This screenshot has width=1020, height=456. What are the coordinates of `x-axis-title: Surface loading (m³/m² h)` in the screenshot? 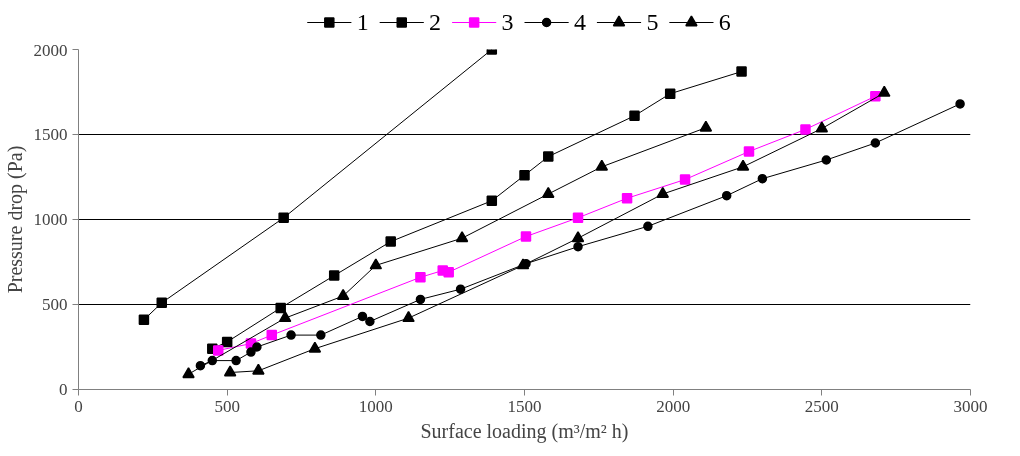 It's located at (524, 431).